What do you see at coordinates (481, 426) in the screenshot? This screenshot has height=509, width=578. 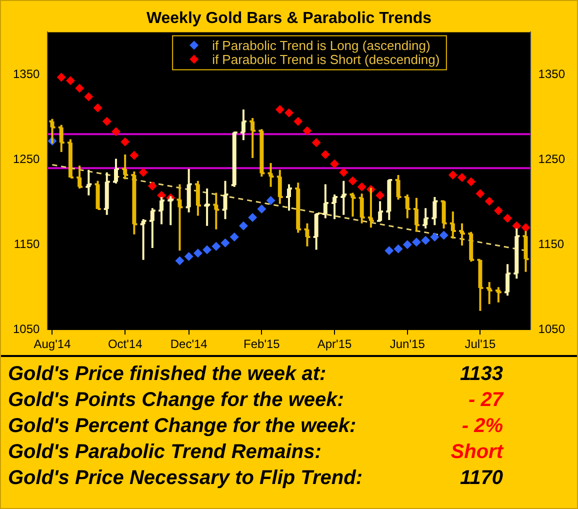 I see `text: - 2%` at bounding box center [481, 426].